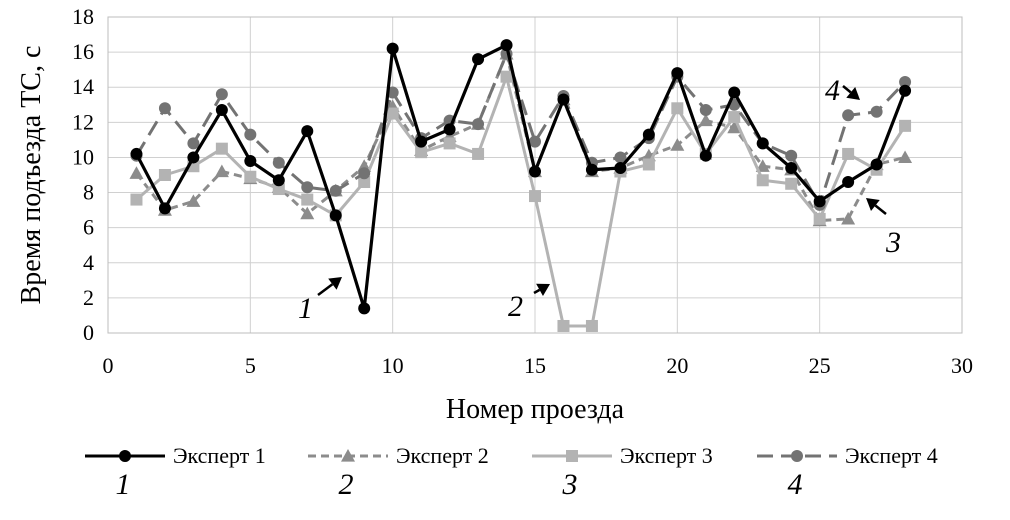 This screenshot has height=520, width=1010. Describe the element at coordinates (175, 472) in the screenshot. I see `legend-item-1: Эксперт 1 1` at that location.